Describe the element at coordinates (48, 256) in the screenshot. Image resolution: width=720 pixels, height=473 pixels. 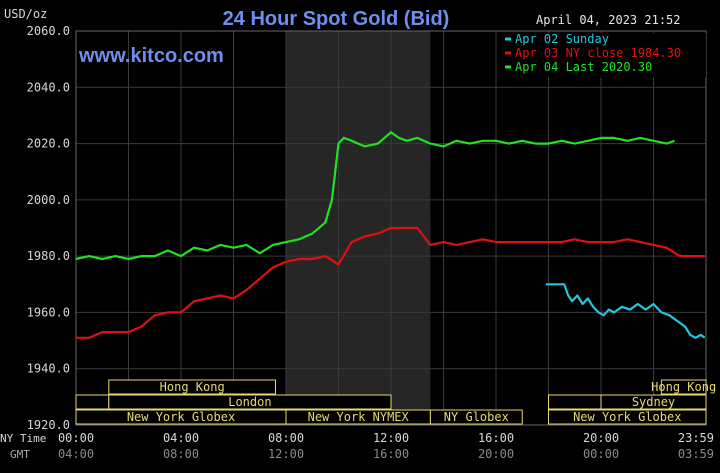
I see `y-tick-label: 1980.0` at that location.